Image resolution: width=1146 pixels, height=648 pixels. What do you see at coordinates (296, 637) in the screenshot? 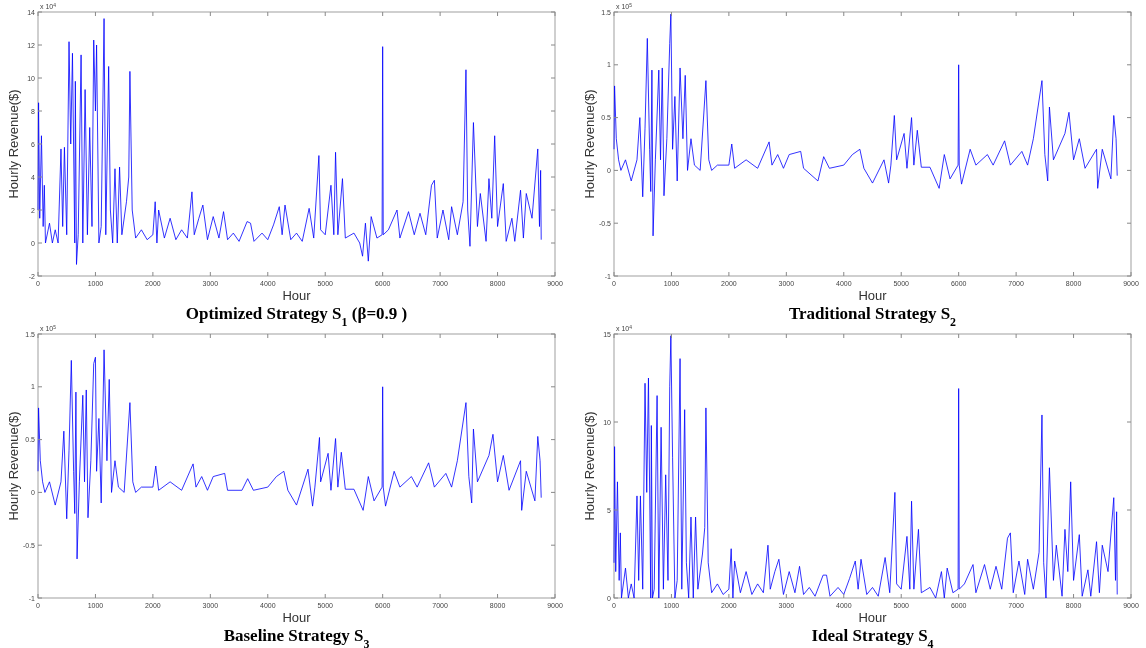
I see `text: Baseline Strategy S$_{3}$` at bounding box center [296, 637].